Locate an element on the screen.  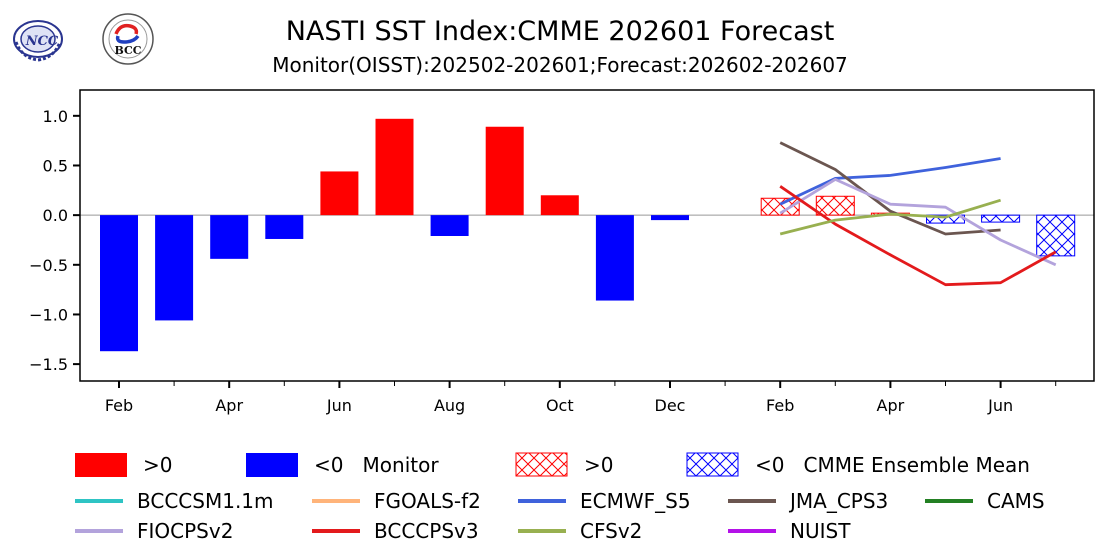
y-tick-label: 0.5 is located at coordinates (55, 165).